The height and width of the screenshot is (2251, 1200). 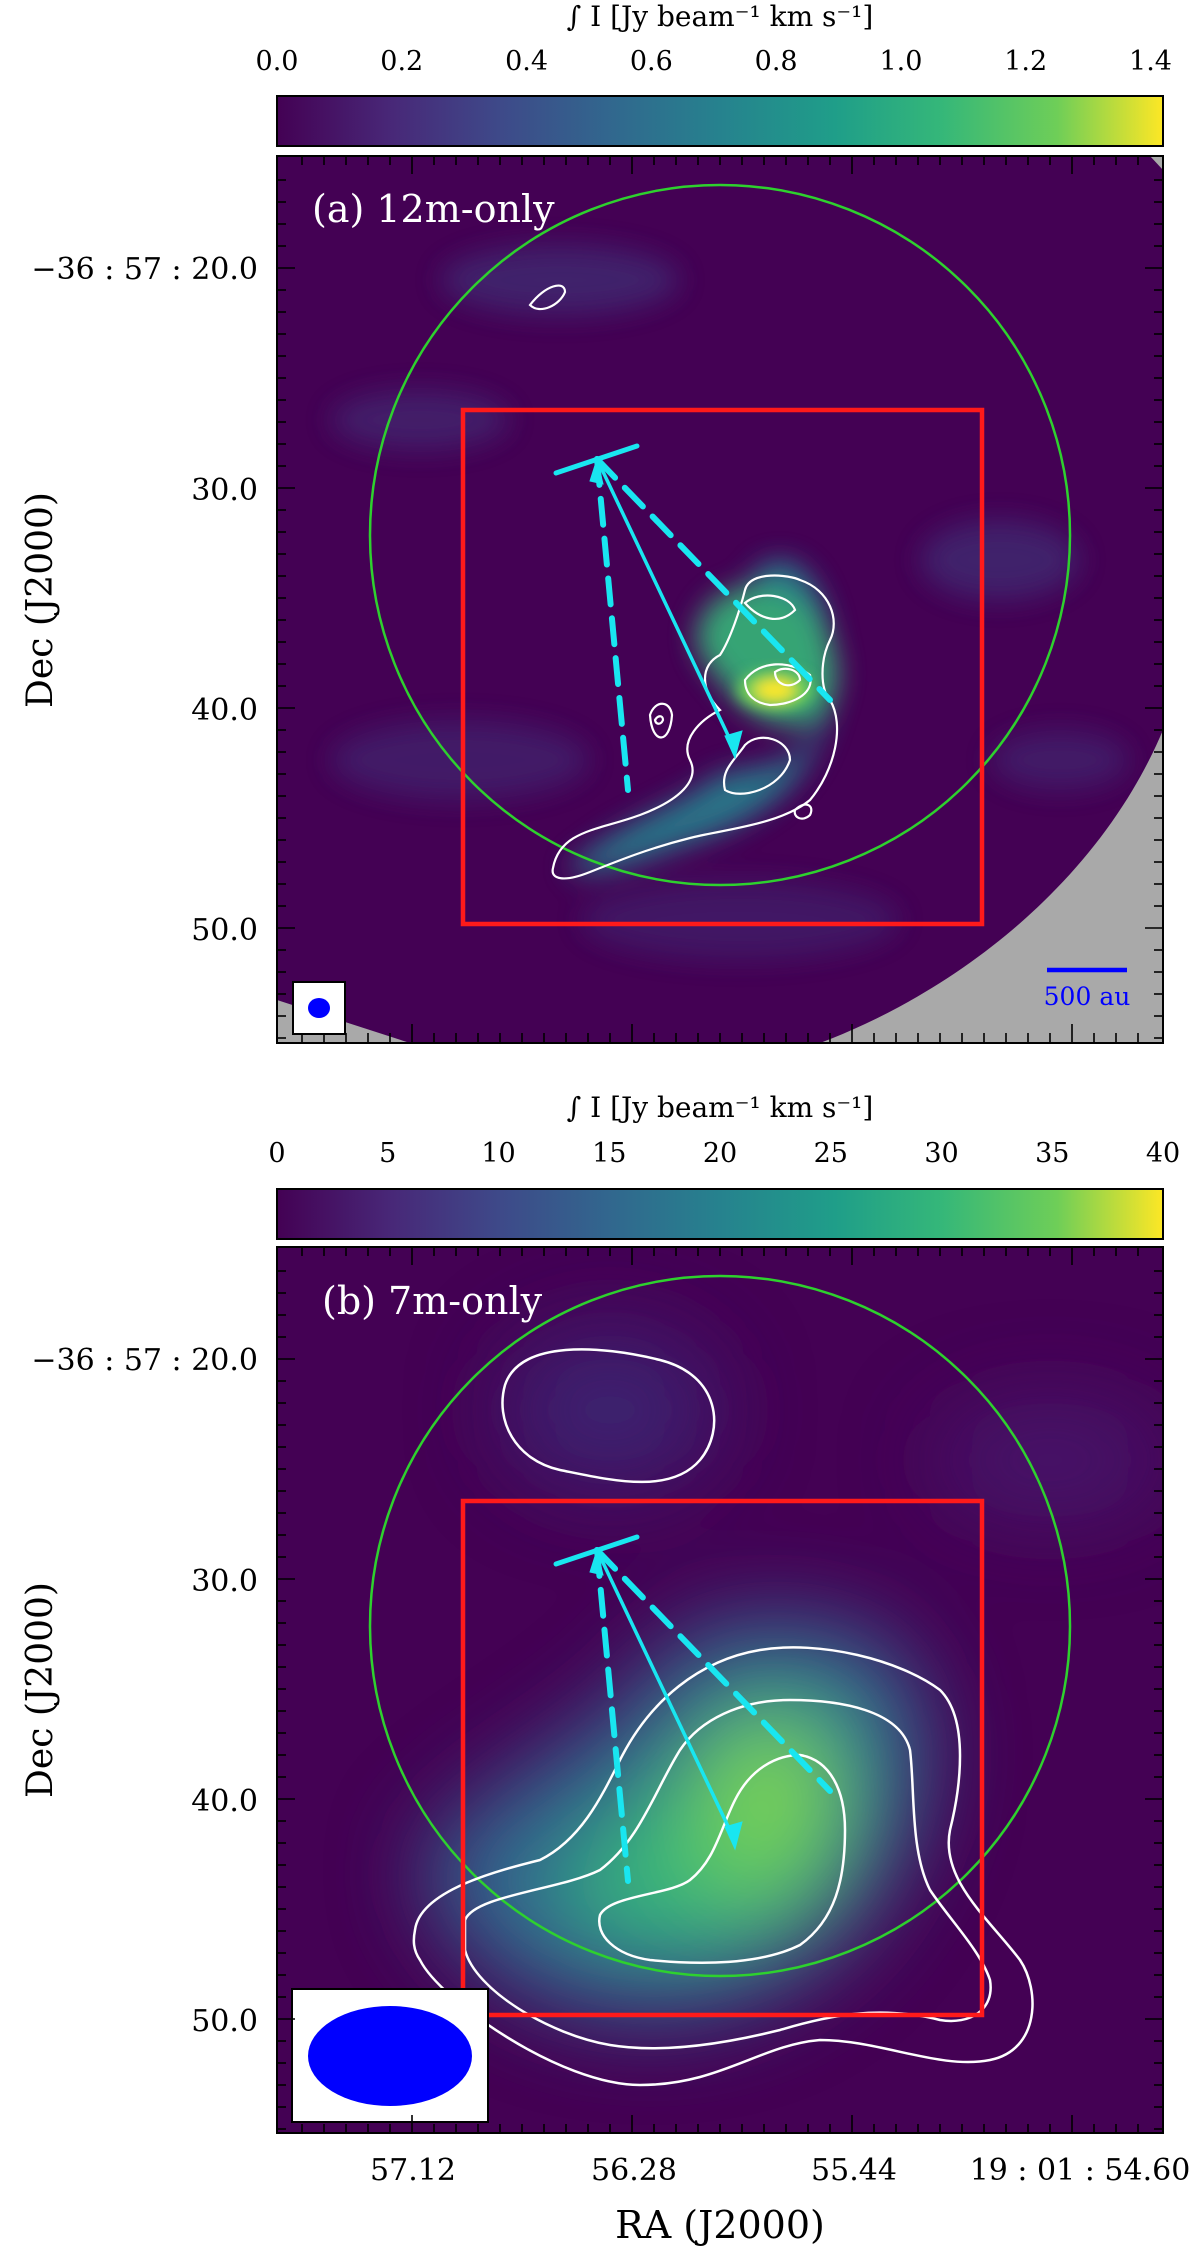 What do you see at coordinates (319, 1008) in the screenshot?
I see `beam-a` at bounding box center [319, 1008].